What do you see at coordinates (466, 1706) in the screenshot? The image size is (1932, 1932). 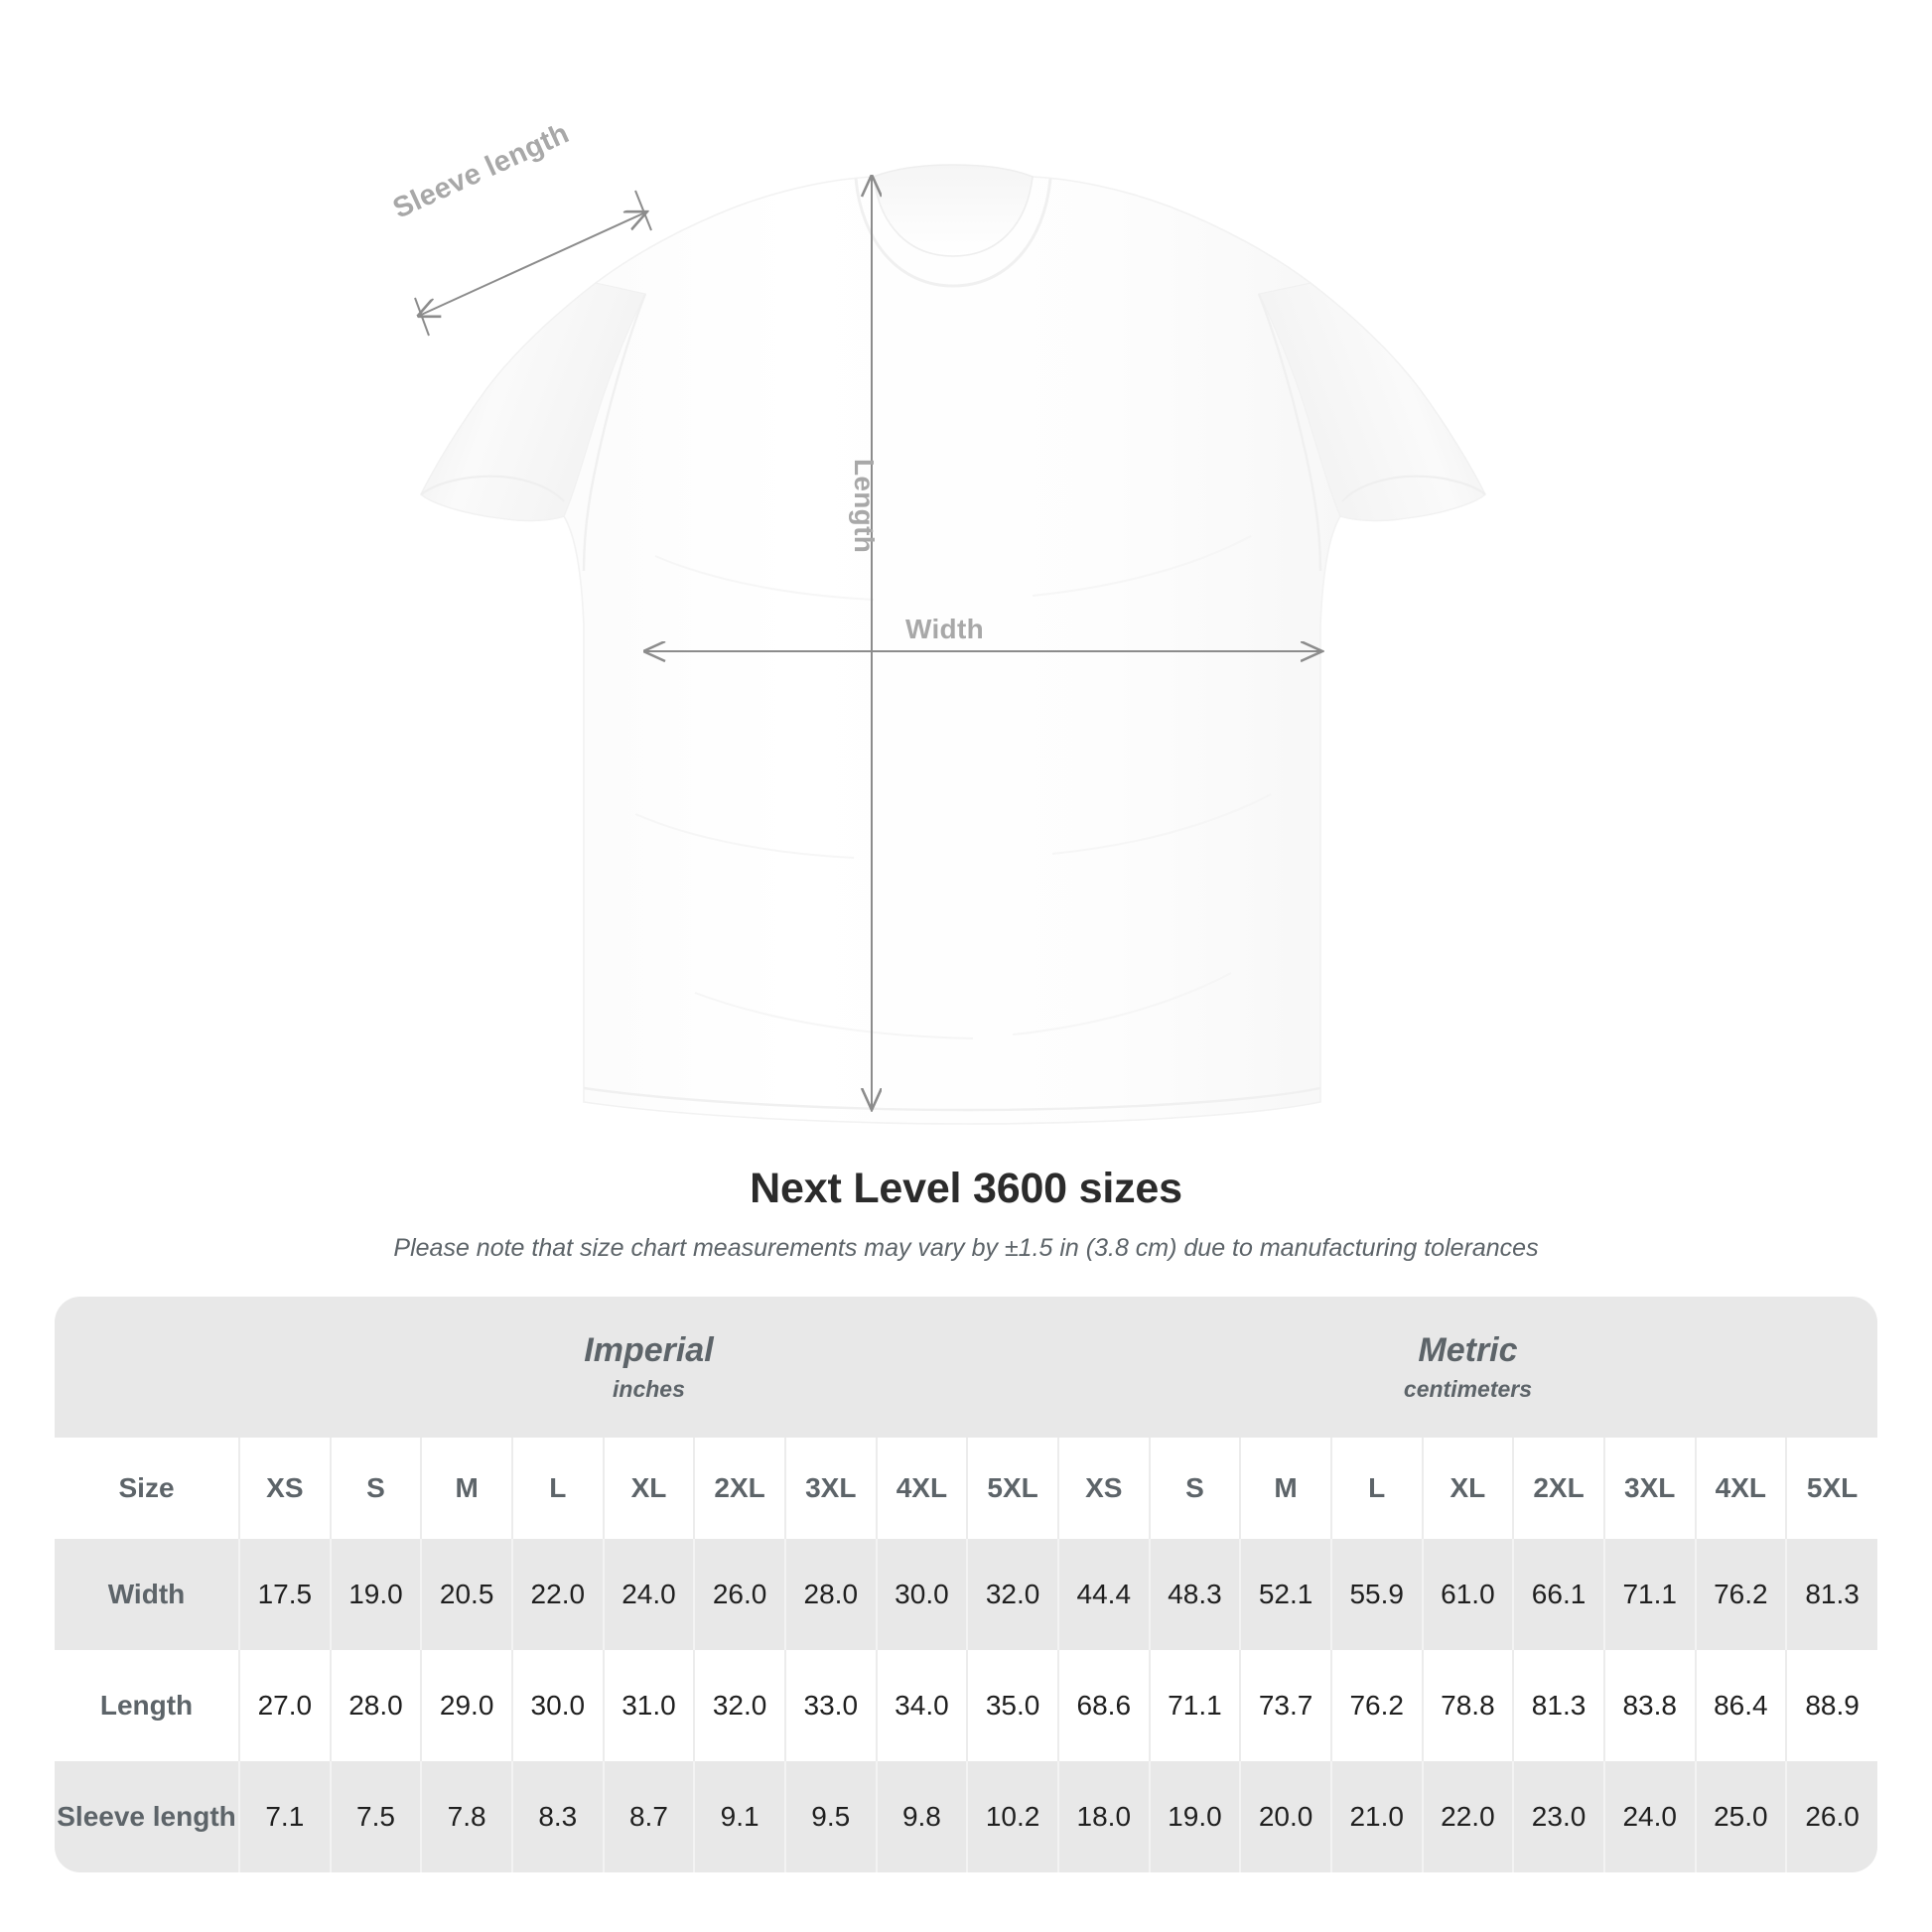 I see `cell-value: 29.0` at bounding box center [466, 1706].